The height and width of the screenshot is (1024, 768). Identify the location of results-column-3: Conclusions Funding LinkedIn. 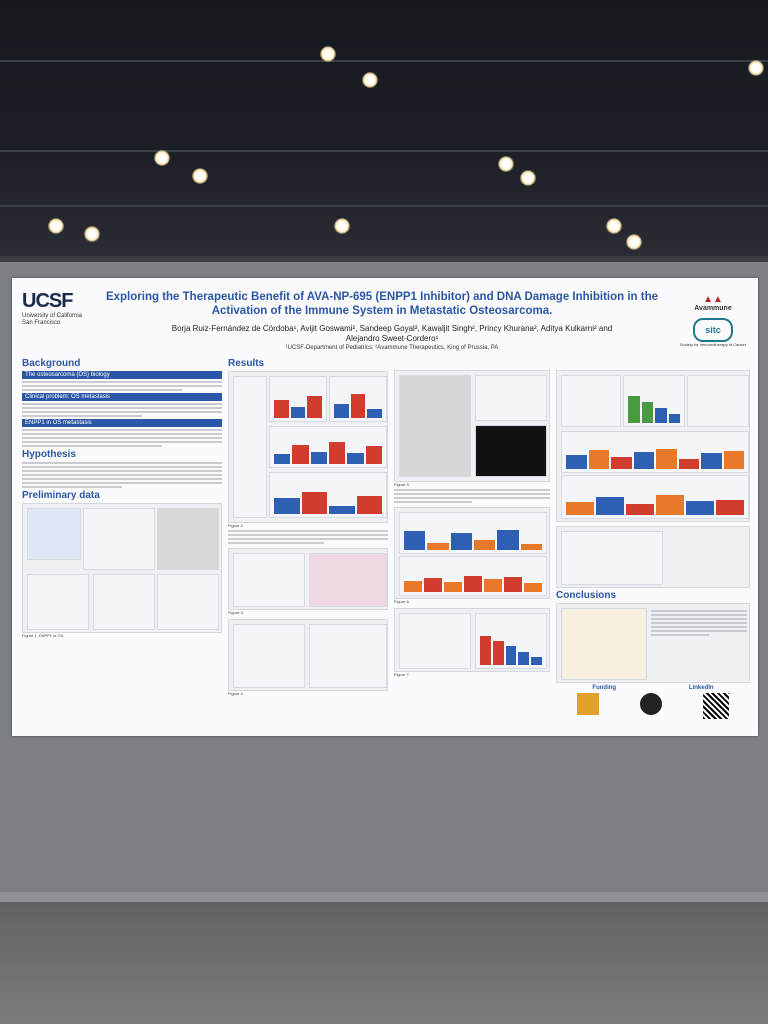
(653, 537).